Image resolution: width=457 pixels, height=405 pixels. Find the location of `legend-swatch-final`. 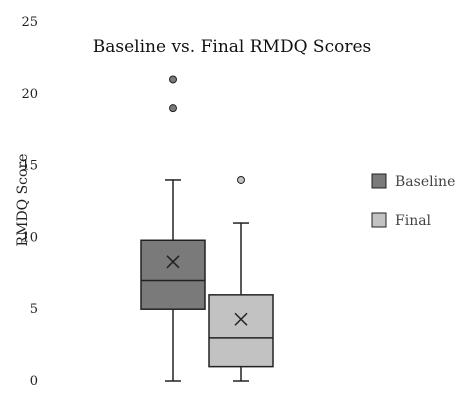

legend-swatch-final is located at coordinates (379, 220).